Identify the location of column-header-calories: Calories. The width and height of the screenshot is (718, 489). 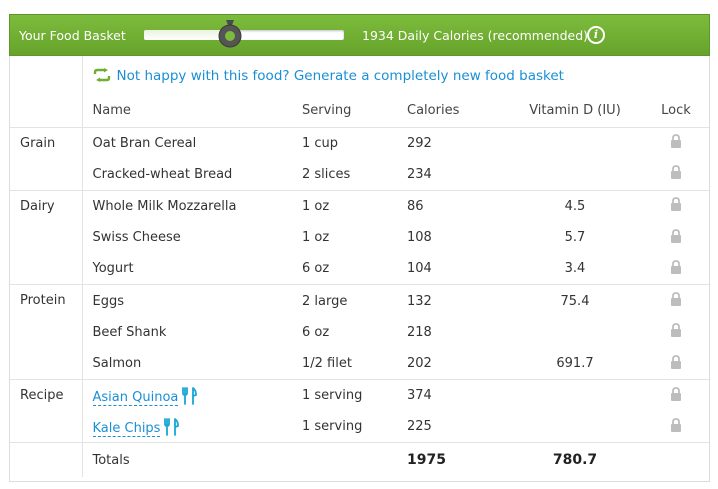
(433, 111).